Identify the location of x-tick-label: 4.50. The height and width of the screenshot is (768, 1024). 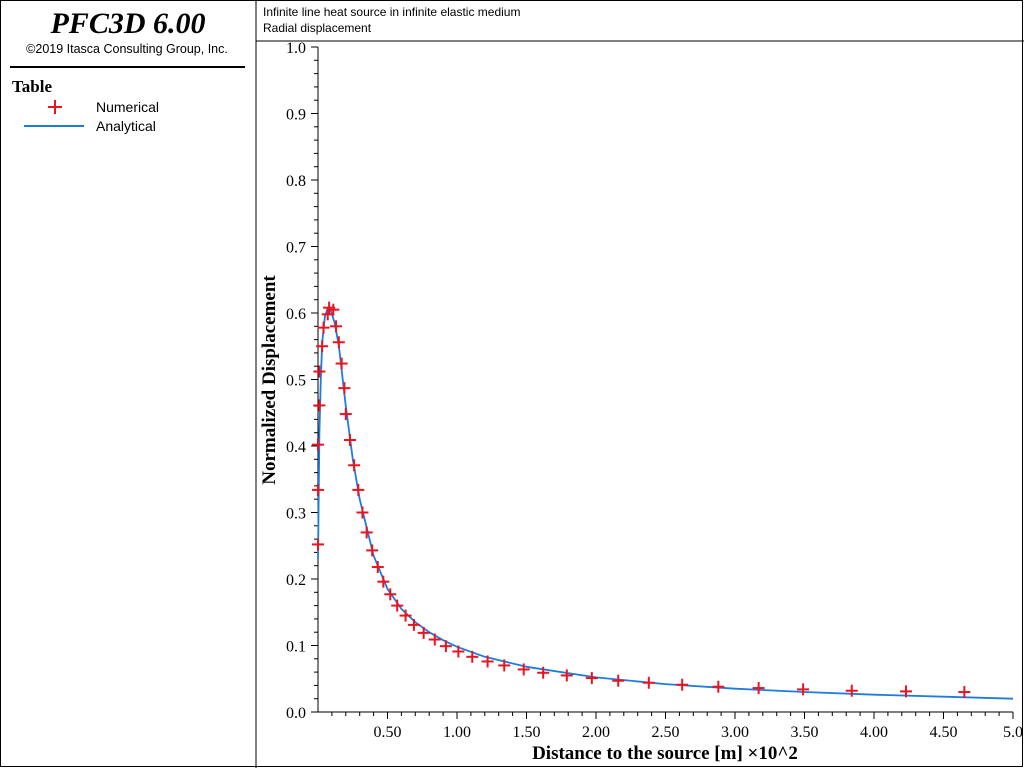
(944, 732).